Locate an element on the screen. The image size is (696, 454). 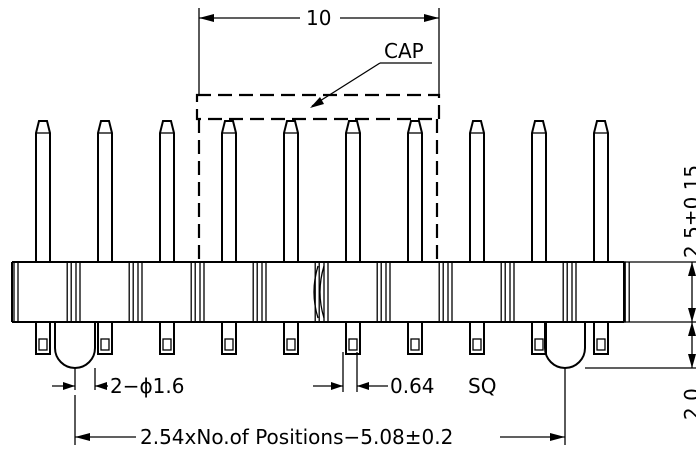
cap-leader: CAP is located at coordinates (371, 73).